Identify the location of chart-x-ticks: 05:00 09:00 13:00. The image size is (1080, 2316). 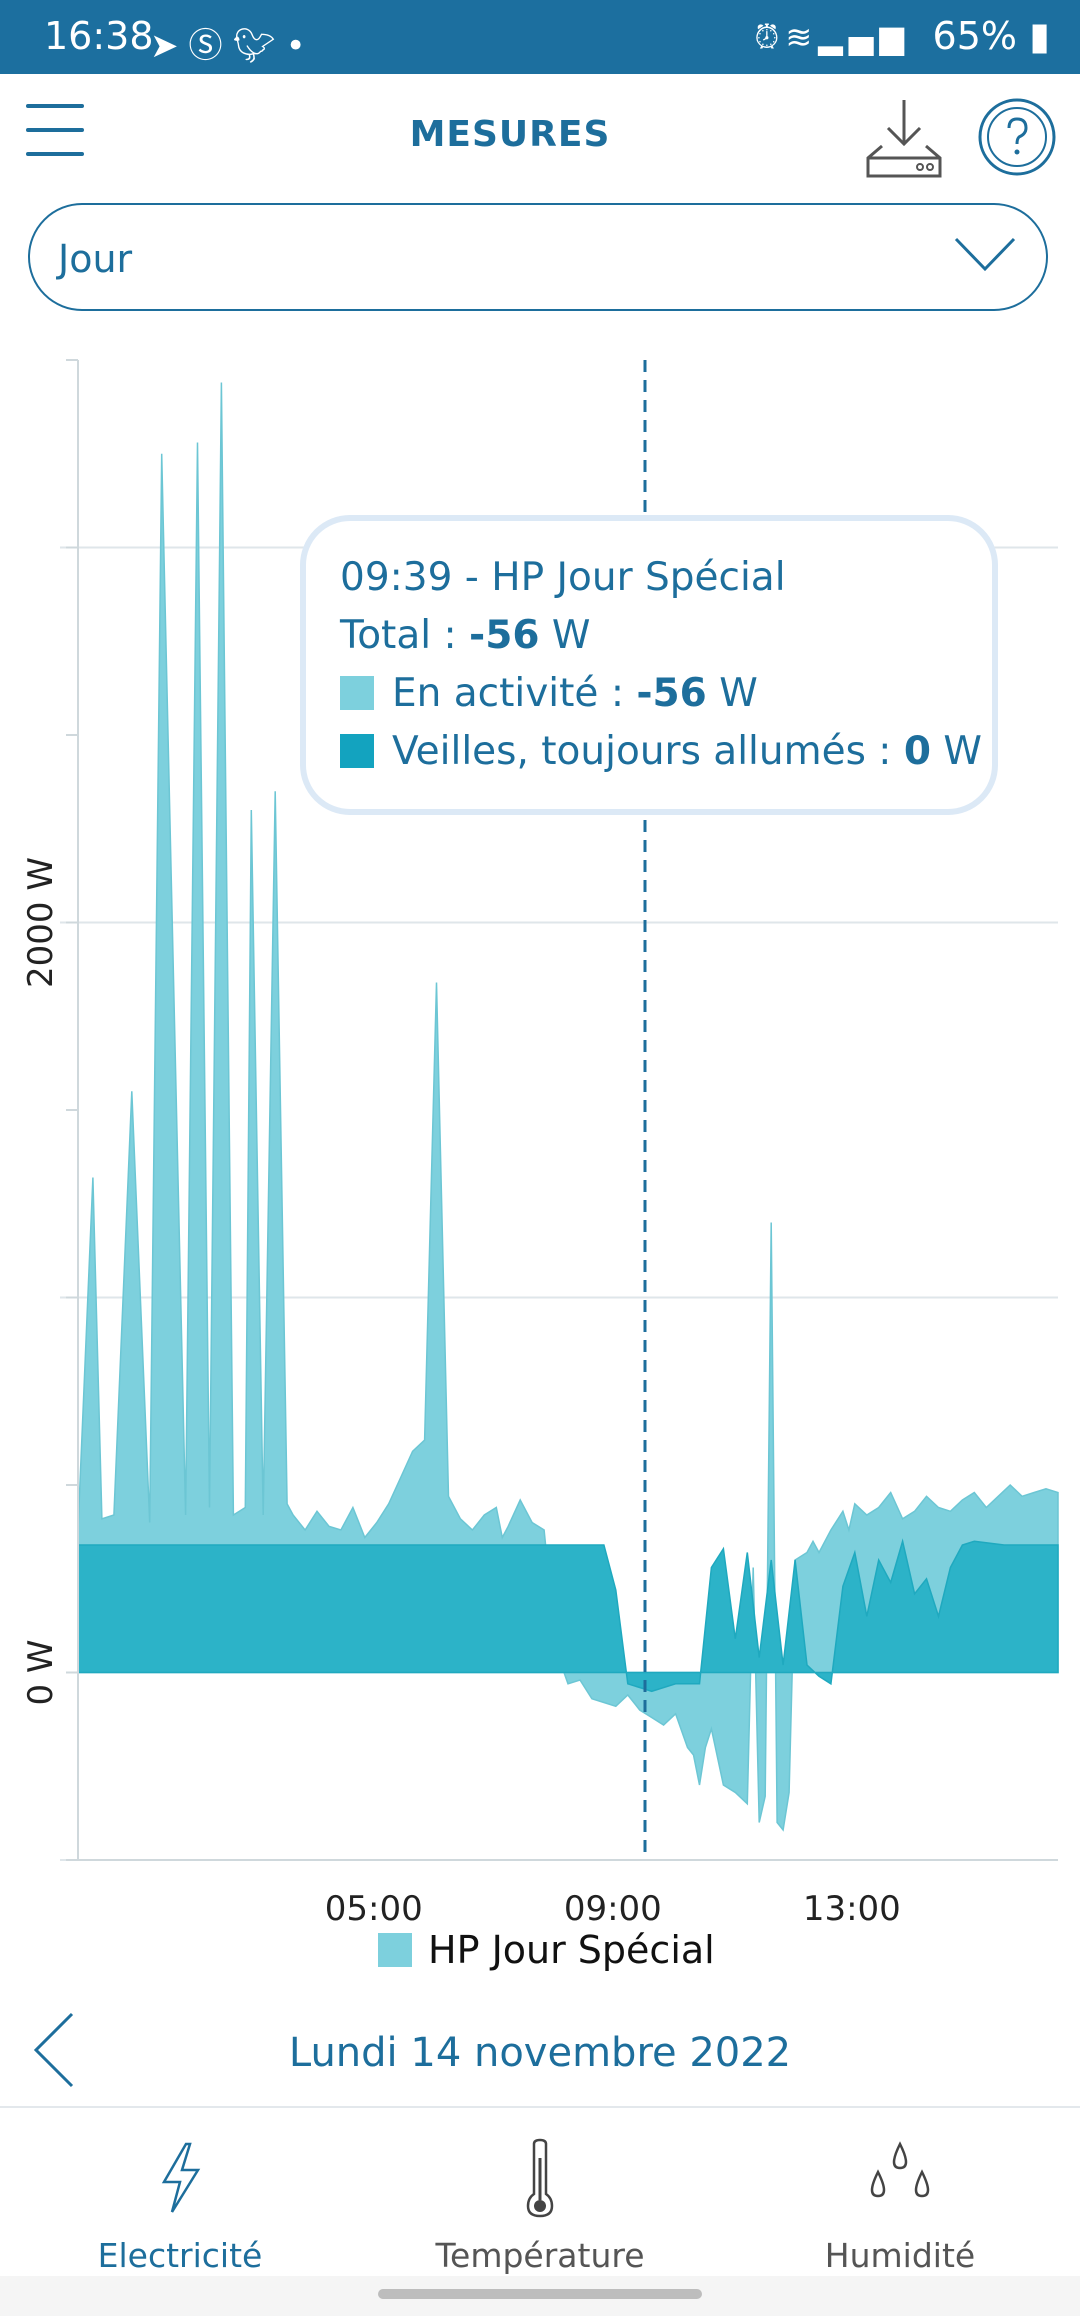
(613, 1909).